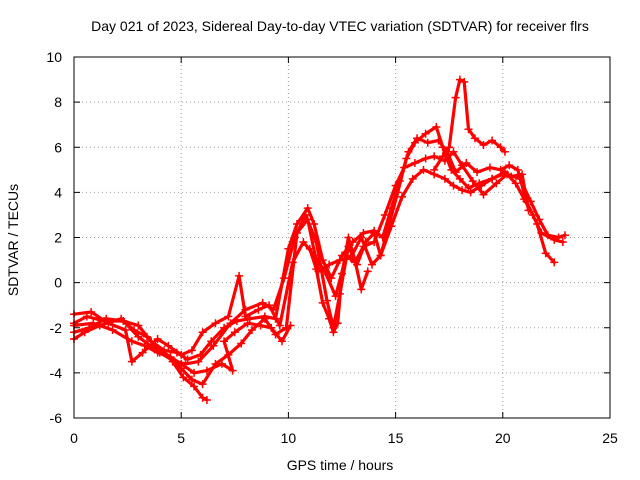 The width and height of the screenshot is (640, 480). Describe the element at coordinates (289, 438) in the screenshot. I see `x-tick-label: 10` at that location.